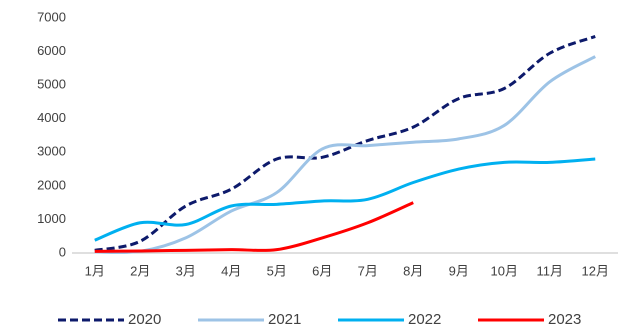  I want to click on x-tick-label: 12月, so click(595, 270).